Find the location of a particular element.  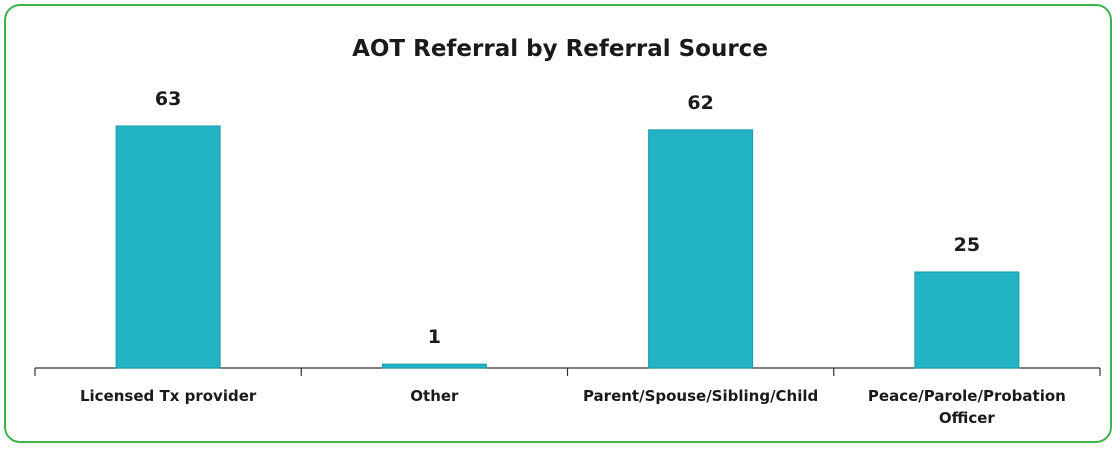

data-label: 62 is located at coordinates (700, 102).